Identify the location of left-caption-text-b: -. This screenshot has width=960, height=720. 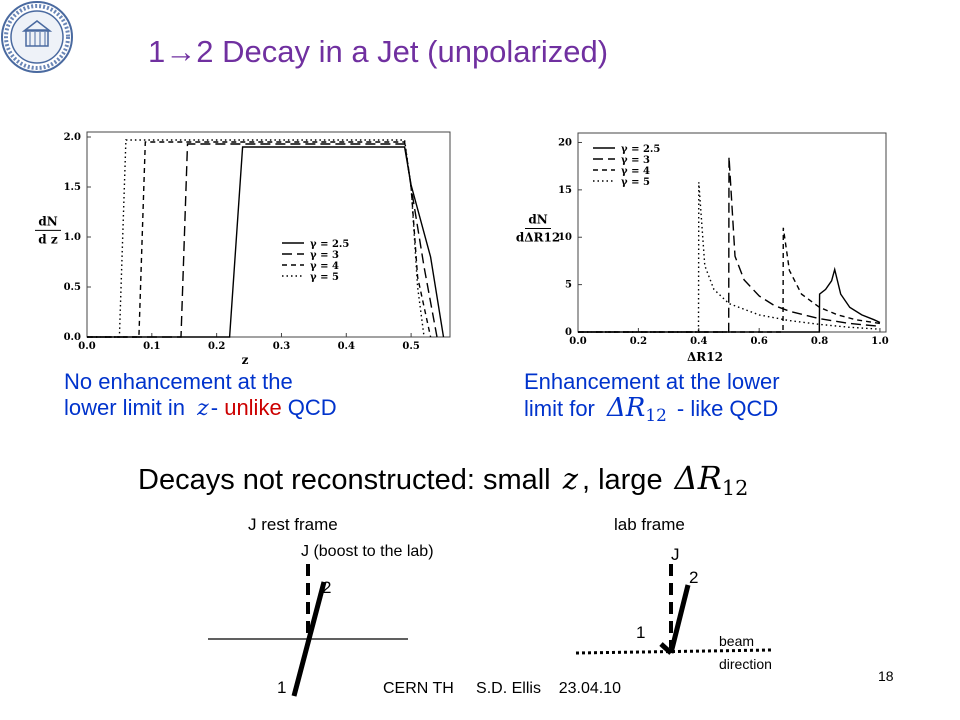
(217, 407).